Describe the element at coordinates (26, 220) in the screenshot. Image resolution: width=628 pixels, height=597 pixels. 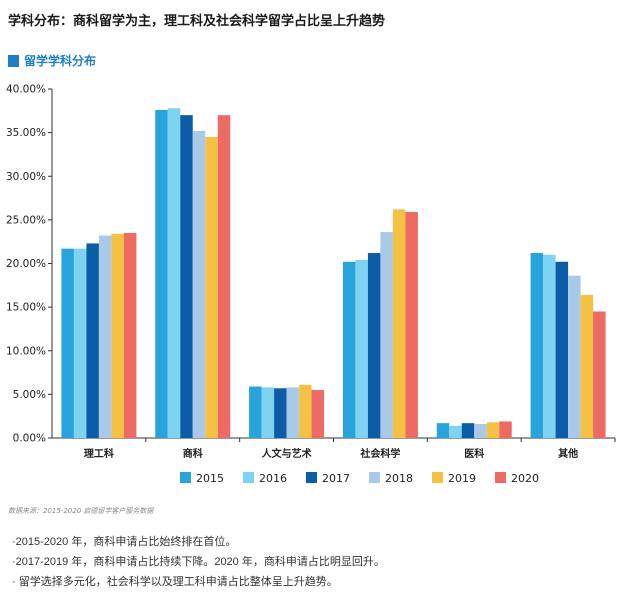
I see `y-tick-label: 25.00%` at that location.